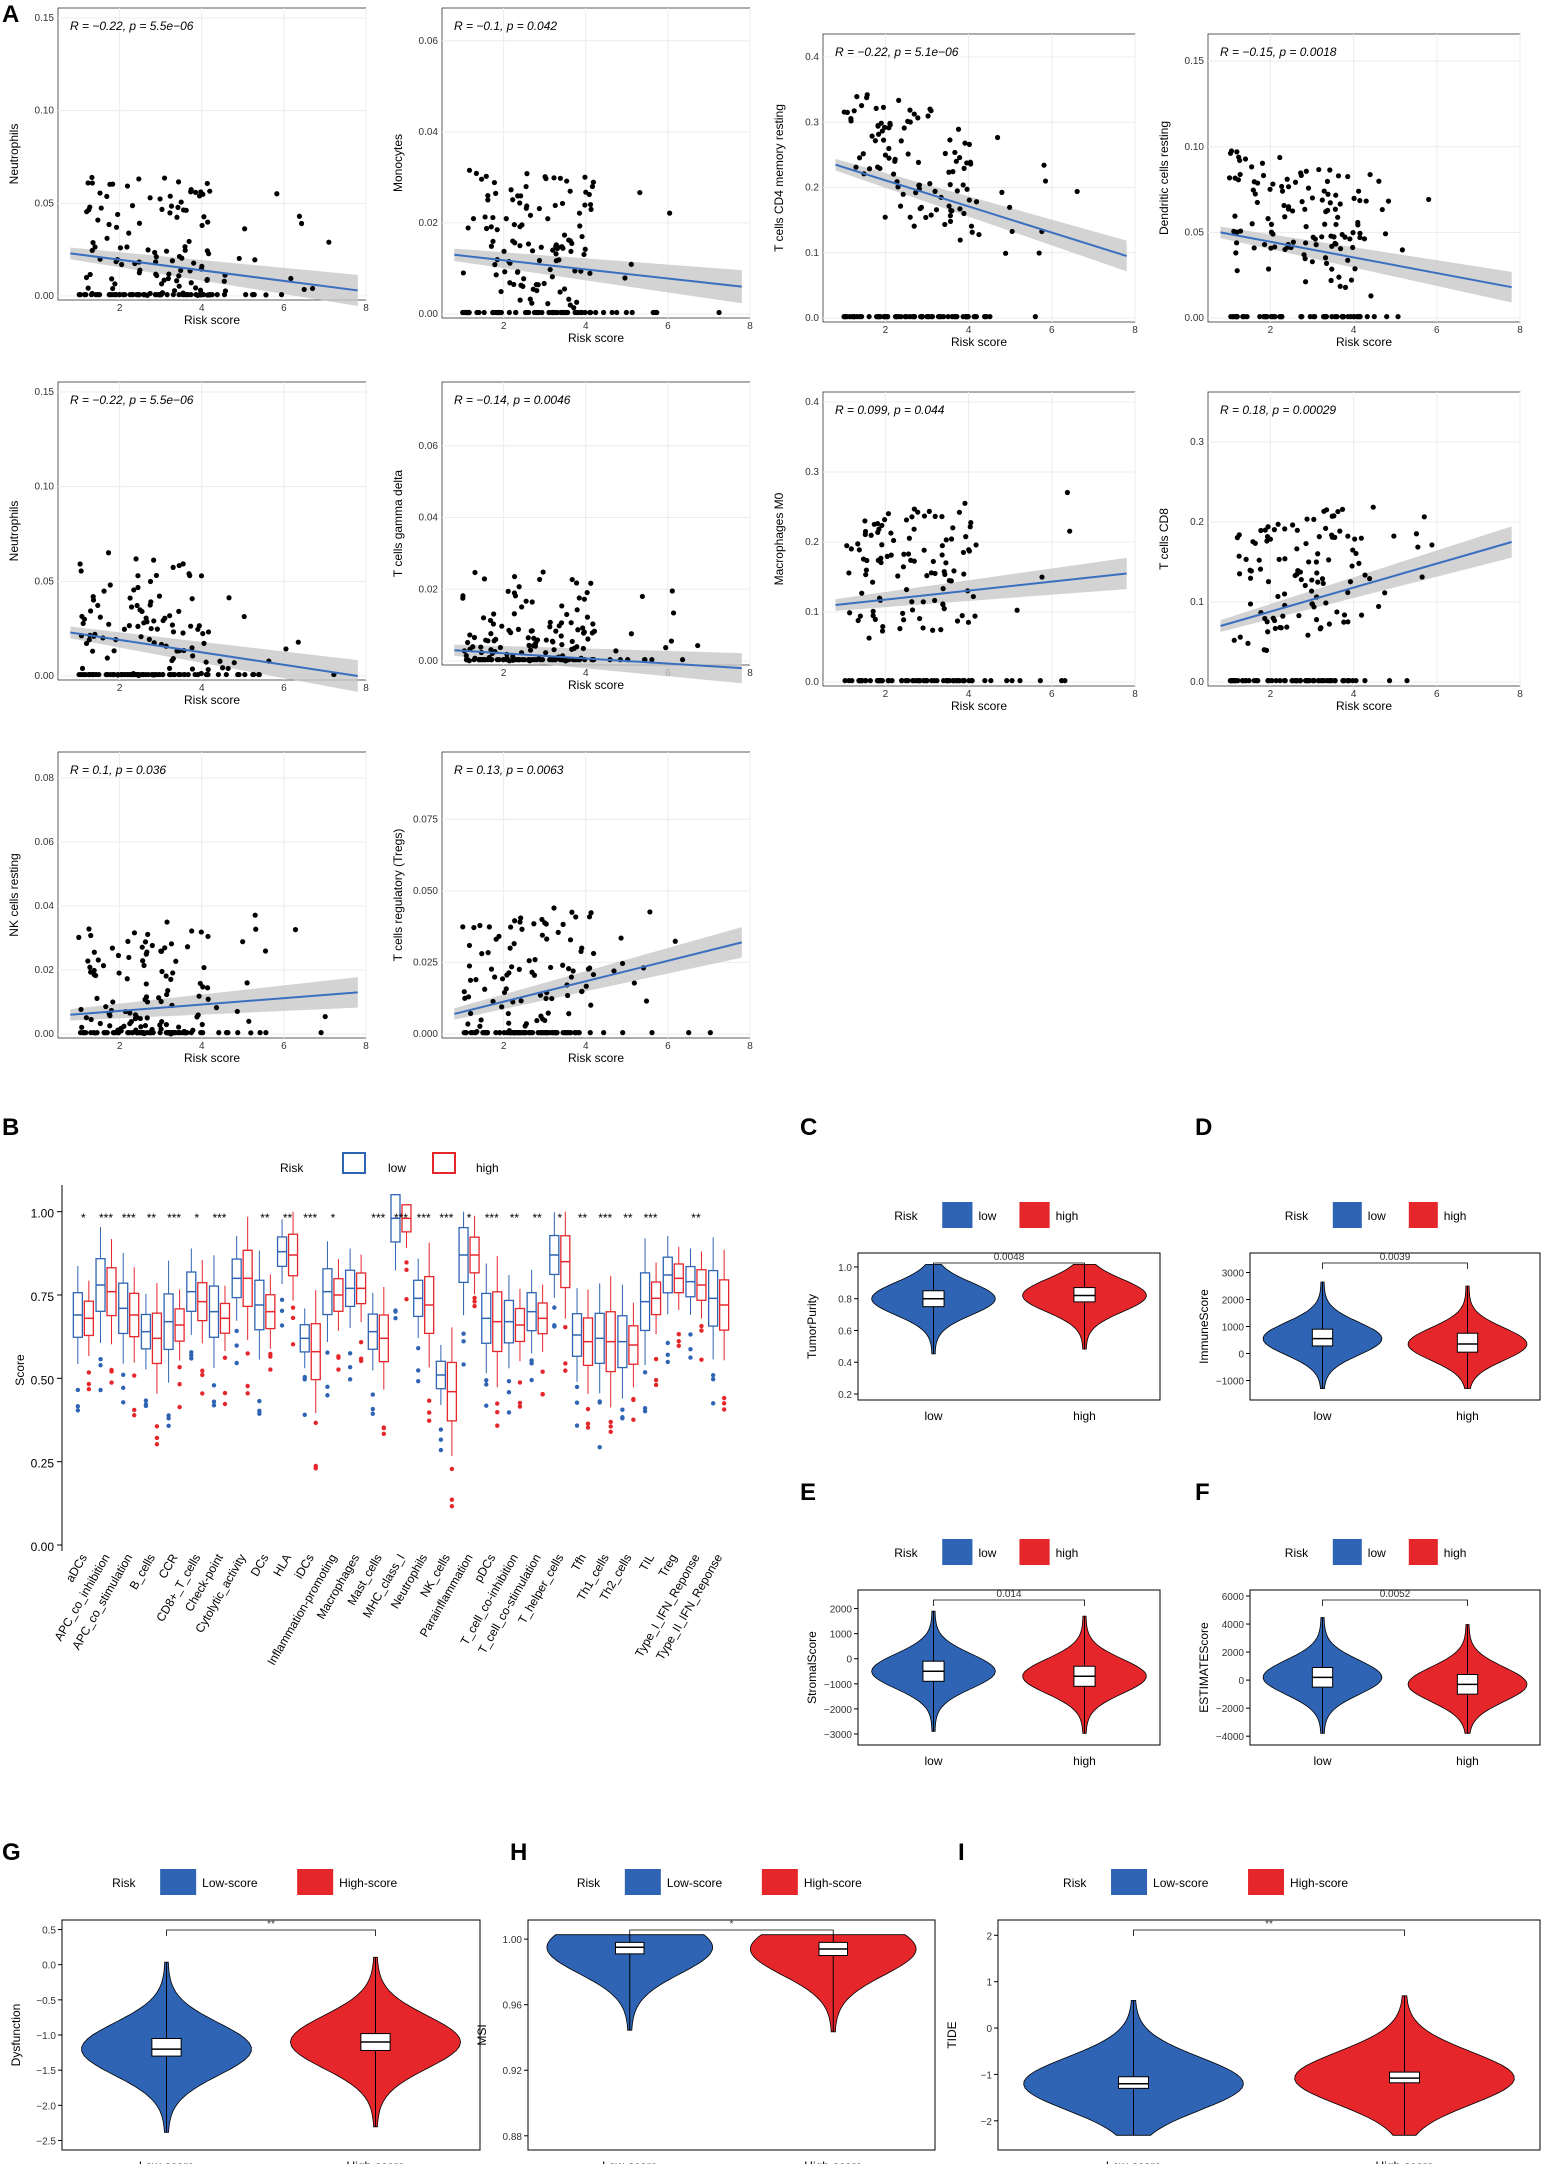 This screenshot has width=1550, height=2164. What do you see at coordinates (841, 1635) in the screenshot?
I see `y-tick-label: 1000` at bounding box center [841, 1635].